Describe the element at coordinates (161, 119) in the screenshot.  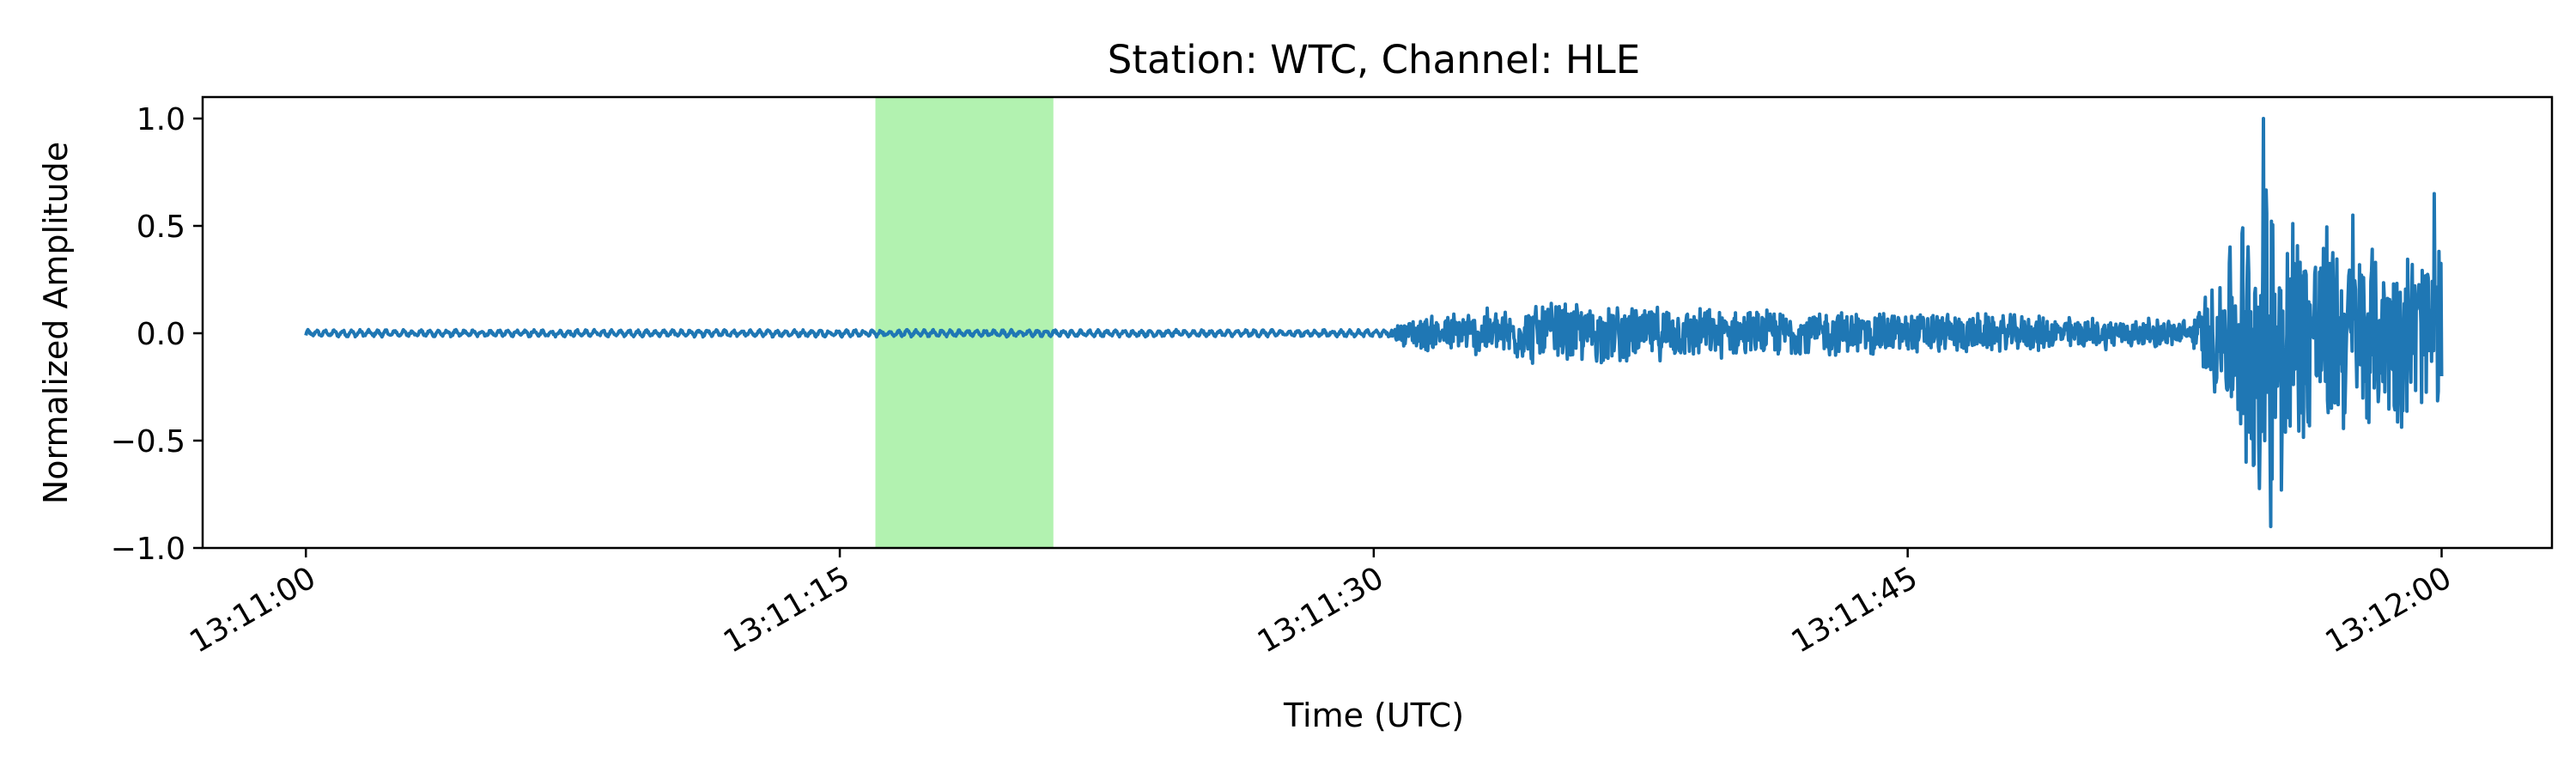
I see `y-tick-label: 1.0` at that location.